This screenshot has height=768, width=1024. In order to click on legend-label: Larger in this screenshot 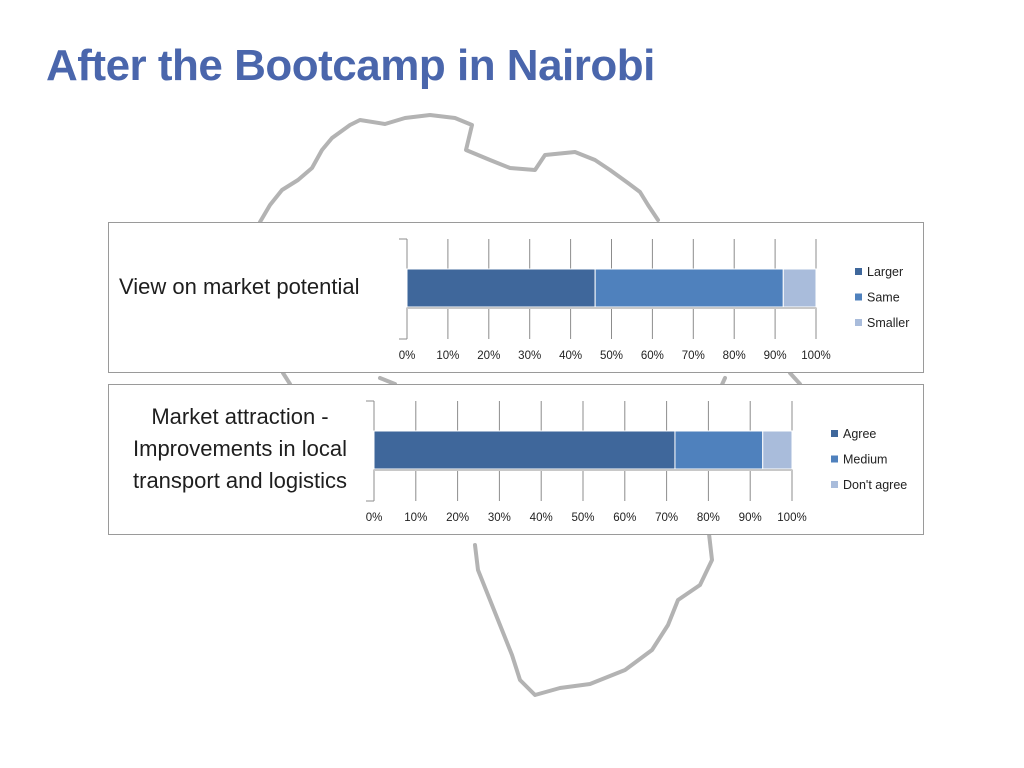, I will do `click(885, 272)`.